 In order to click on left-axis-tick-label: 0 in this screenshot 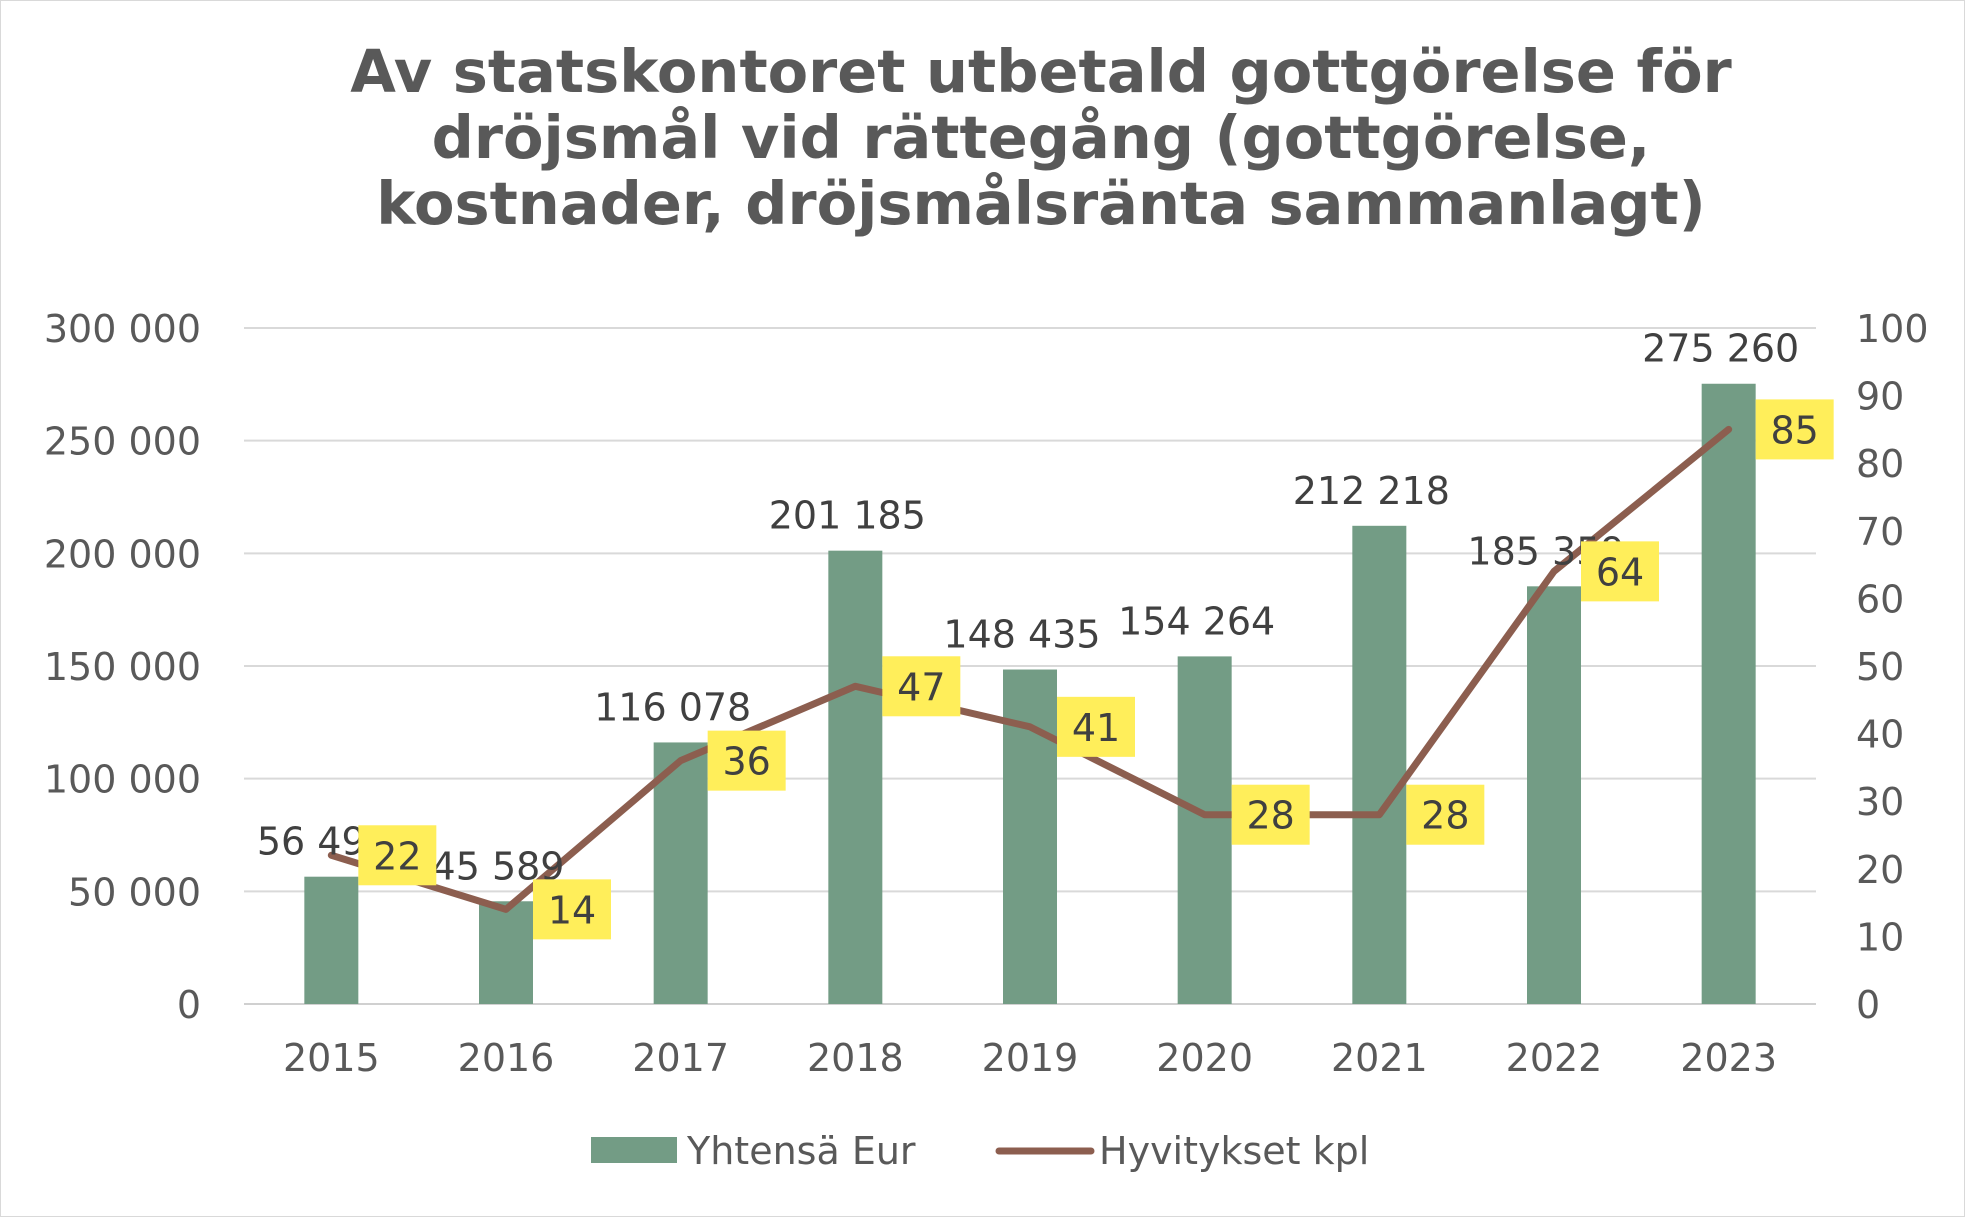, I will do `click(189, 1005)`.